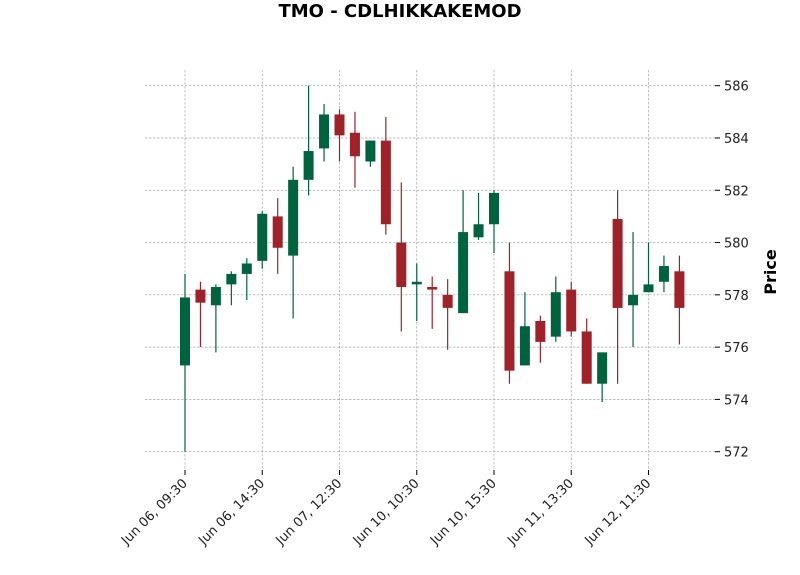  Describe the element at coordinates (736, 348) in the screenshot. I see `y-tick-label: 576` at that location.